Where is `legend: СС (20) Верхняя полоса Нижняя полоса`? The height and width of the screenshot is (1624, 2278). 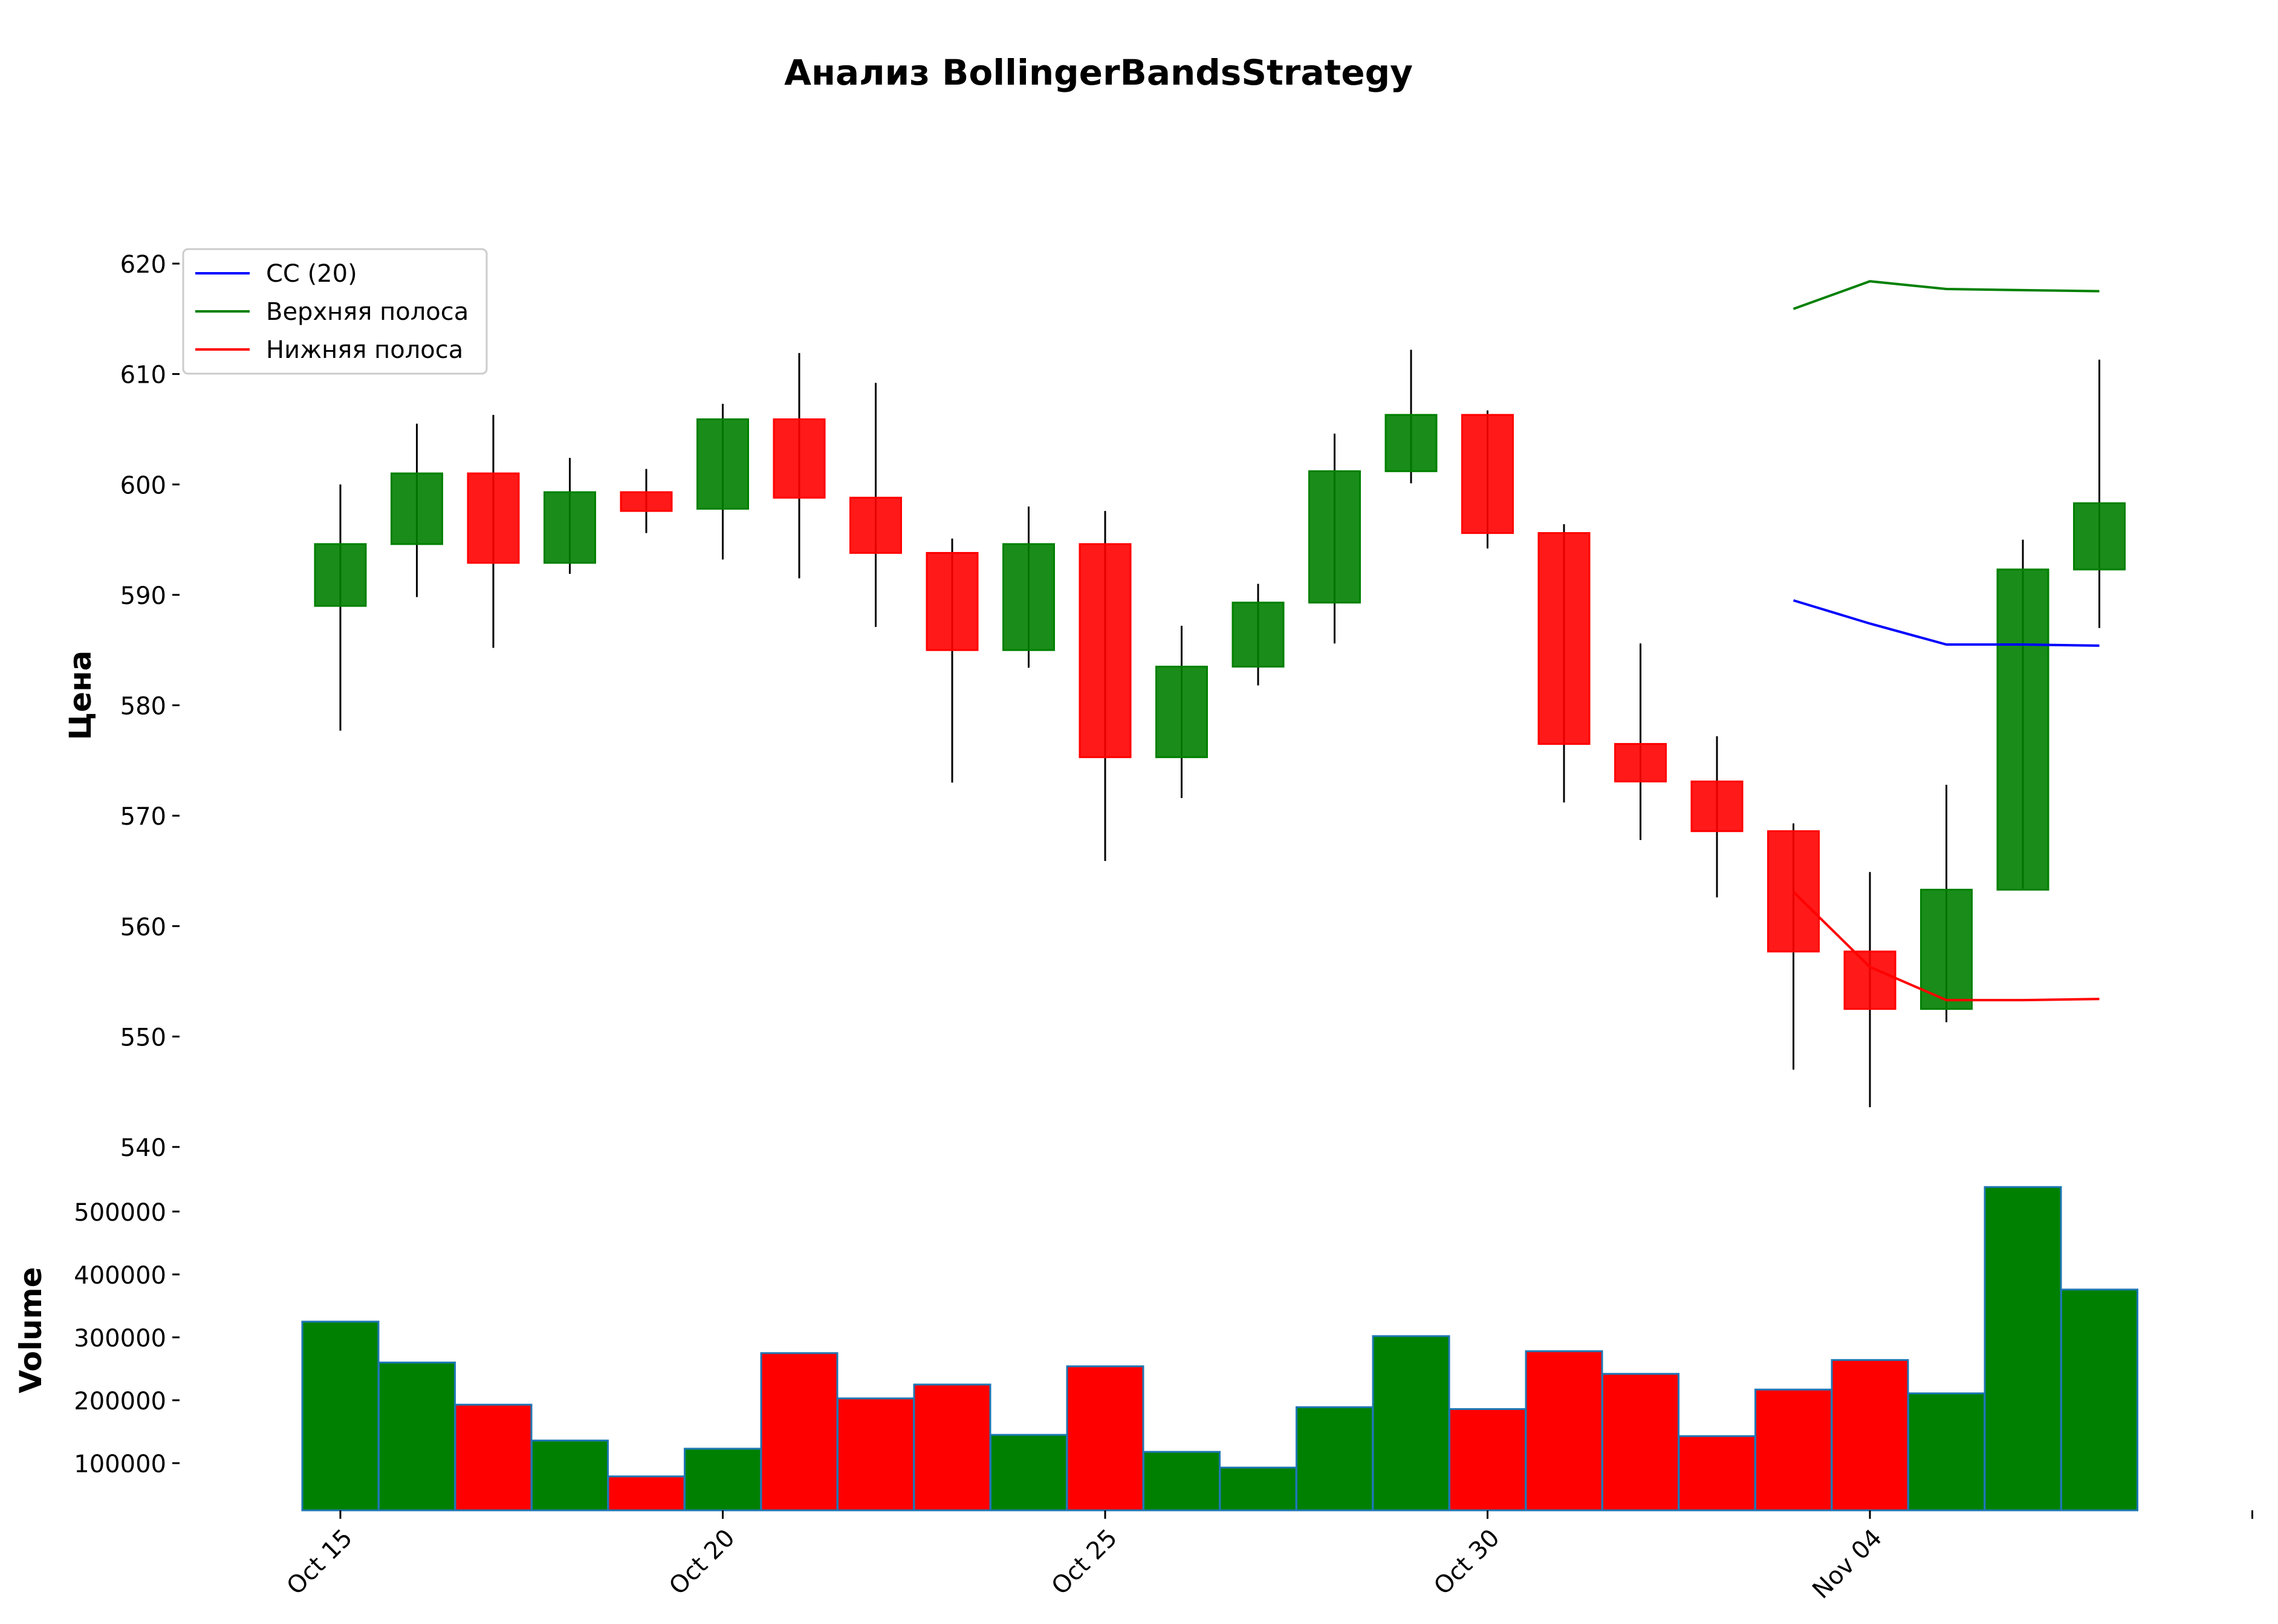
legend: СС (20) Верхняя полоса Нижняя полоса is located at coordinates (335, 311).